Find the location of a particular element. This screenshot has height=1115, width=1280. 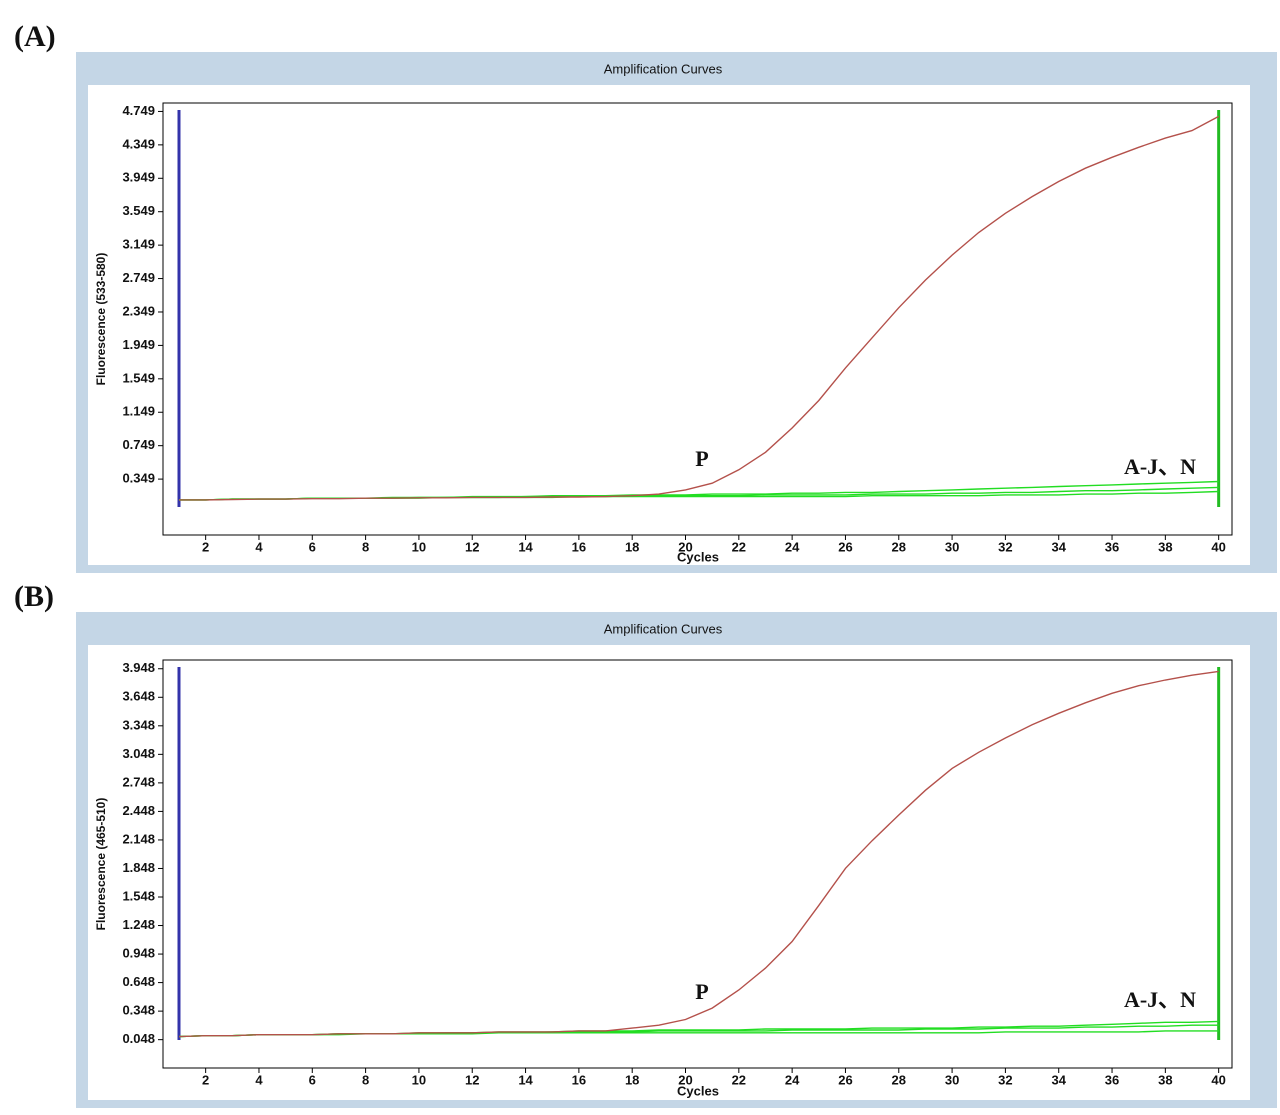

y-tick-label: 3.648 is located at coordinates (138, 696).